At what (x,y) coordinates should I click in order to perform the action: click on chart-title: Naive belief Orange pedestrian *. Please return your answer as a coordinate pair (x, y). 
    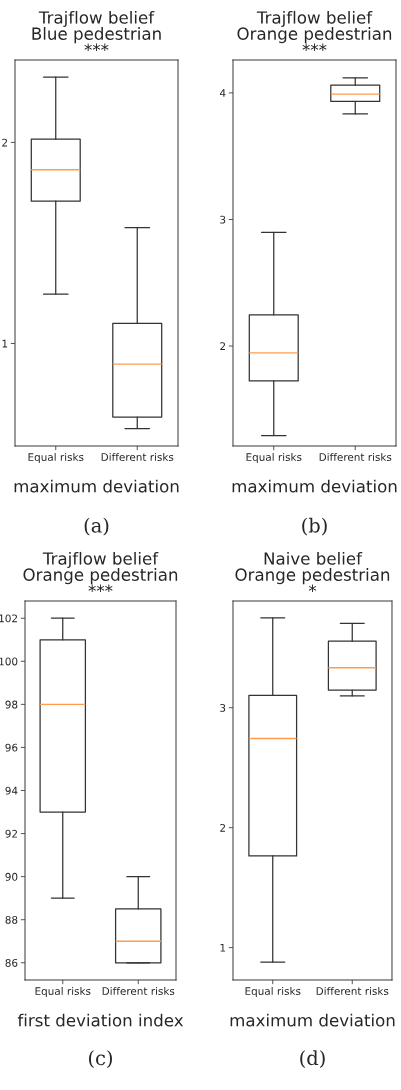
    Looking at the image, I should click on (312, 572).